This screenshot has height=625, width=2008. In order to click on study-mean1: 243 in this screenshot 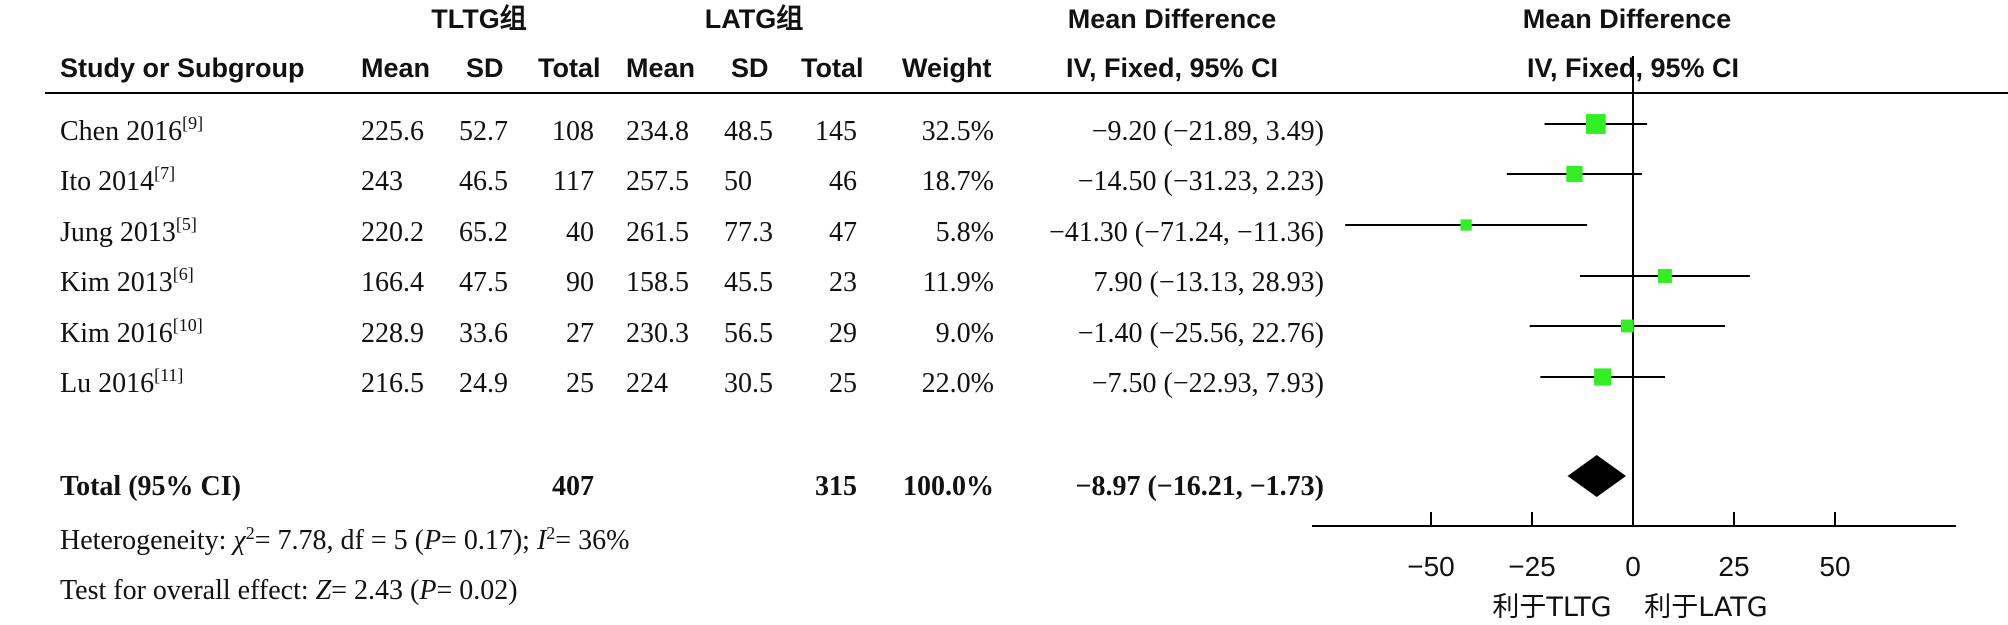, I will do `click(382, 181)`.